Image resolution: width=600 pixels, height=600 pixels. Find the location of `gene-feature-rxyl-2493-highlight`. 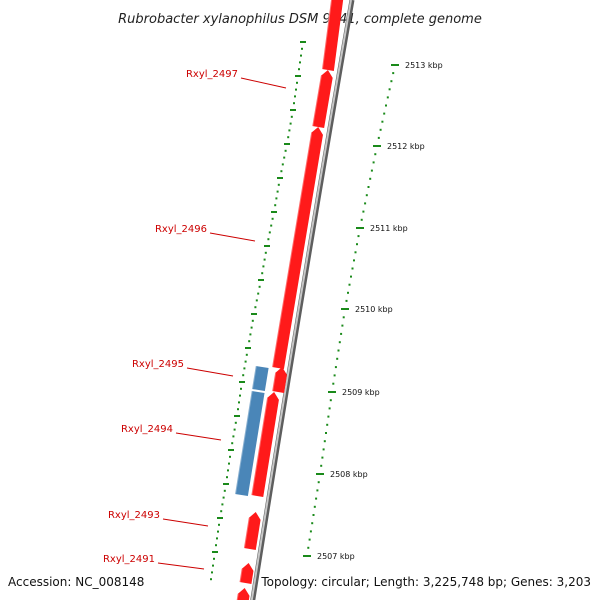

gene-feature-rxyl-2493-highlight is located at coordinates (246, 533).